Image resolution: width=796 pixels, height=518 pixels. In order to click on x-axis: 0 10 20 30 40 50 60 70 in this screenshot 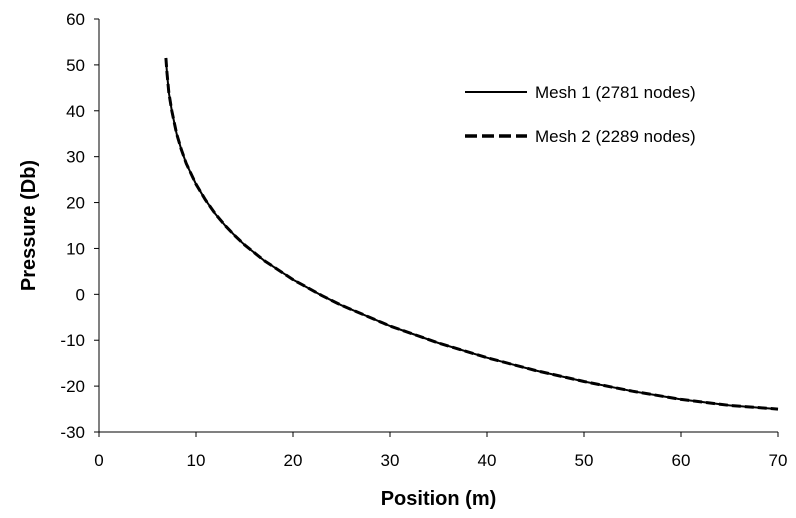, I will do `click(440, 451)`.